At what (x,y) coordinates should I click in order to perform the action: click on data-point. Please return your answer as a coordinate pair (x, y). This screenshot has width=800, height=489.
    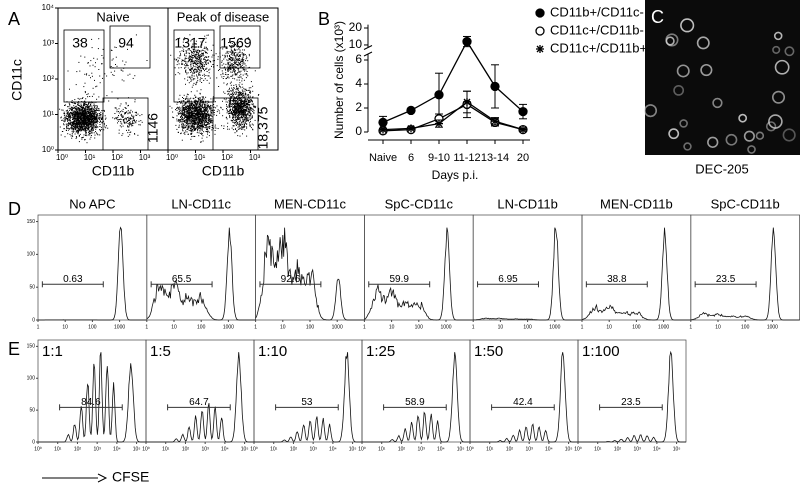
    Looking at the image, I should click on (411, 128).